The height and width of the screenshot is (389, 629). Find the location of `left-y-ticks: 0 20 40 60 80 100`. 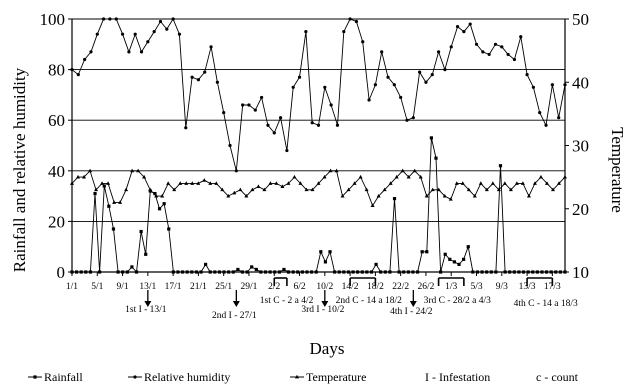

left-y-ticks: 0 20 40 60 80 100 is located at coordinates (56, 146).